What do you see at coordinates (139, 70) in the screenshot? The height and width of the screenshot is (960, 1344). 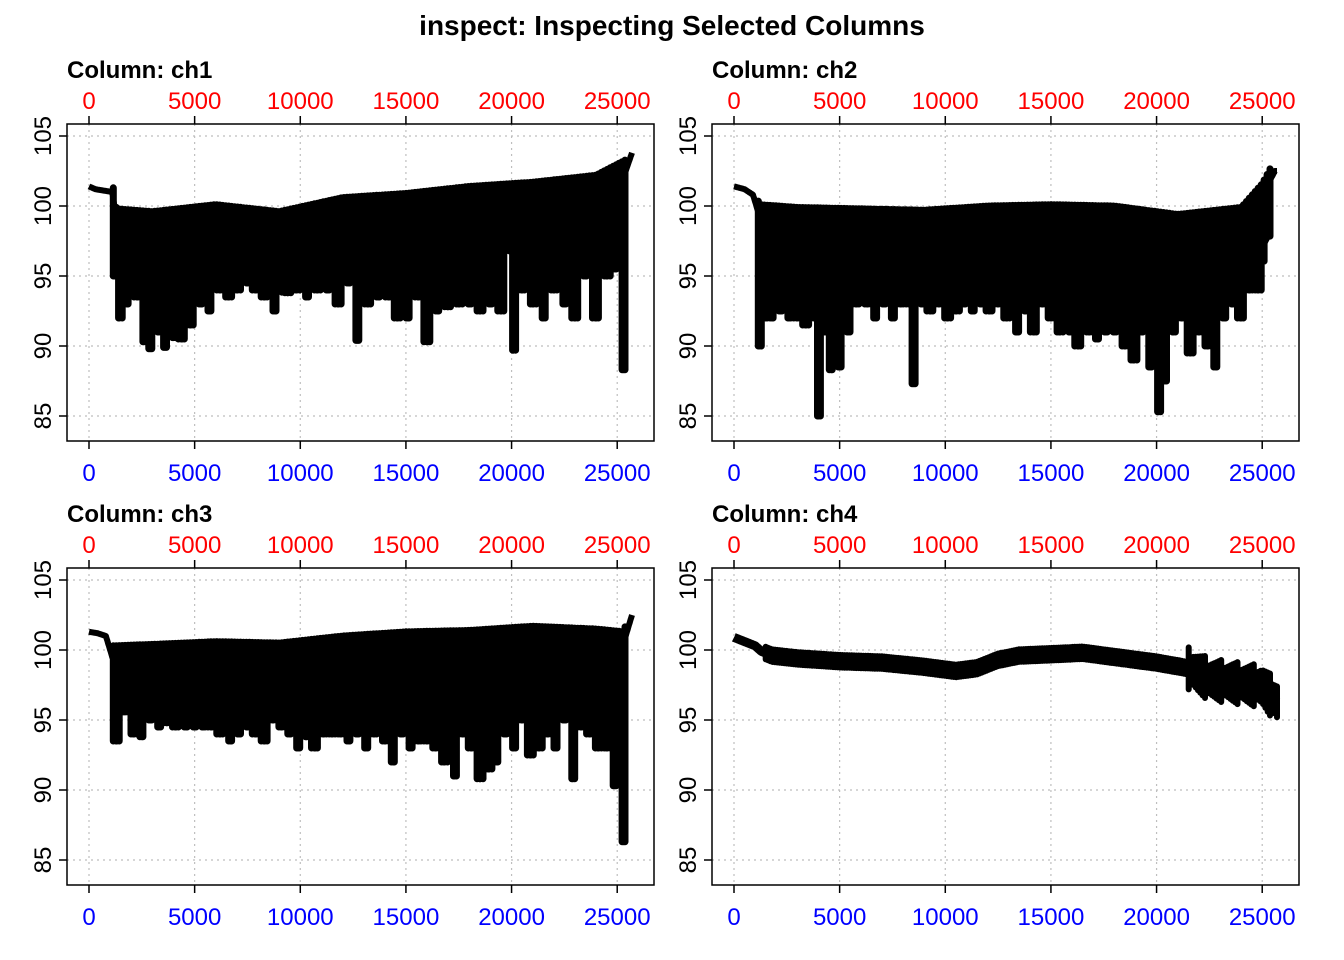 I see `panel-title: Column: ch1` at bounding box center [139, 70].